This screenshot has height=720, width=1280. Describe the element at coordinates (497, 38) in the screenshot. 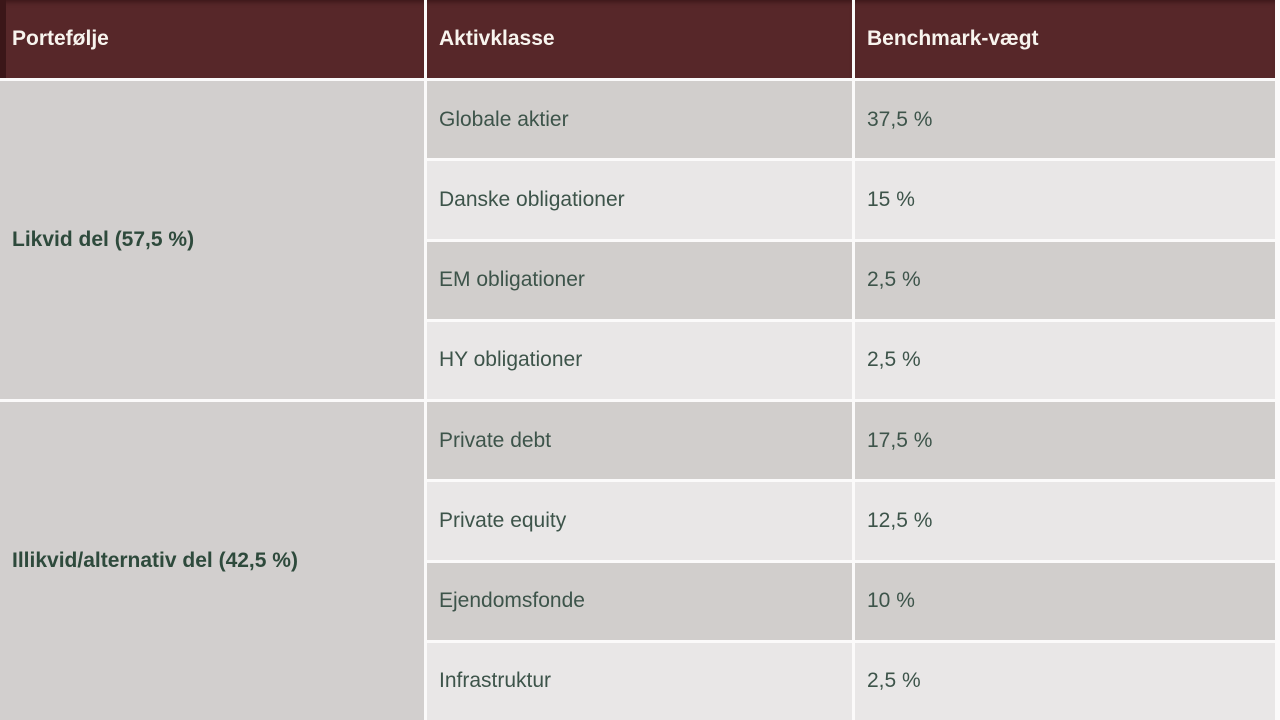

I see `column-header-aktivklasse-label: Aktivklasse` at that location.